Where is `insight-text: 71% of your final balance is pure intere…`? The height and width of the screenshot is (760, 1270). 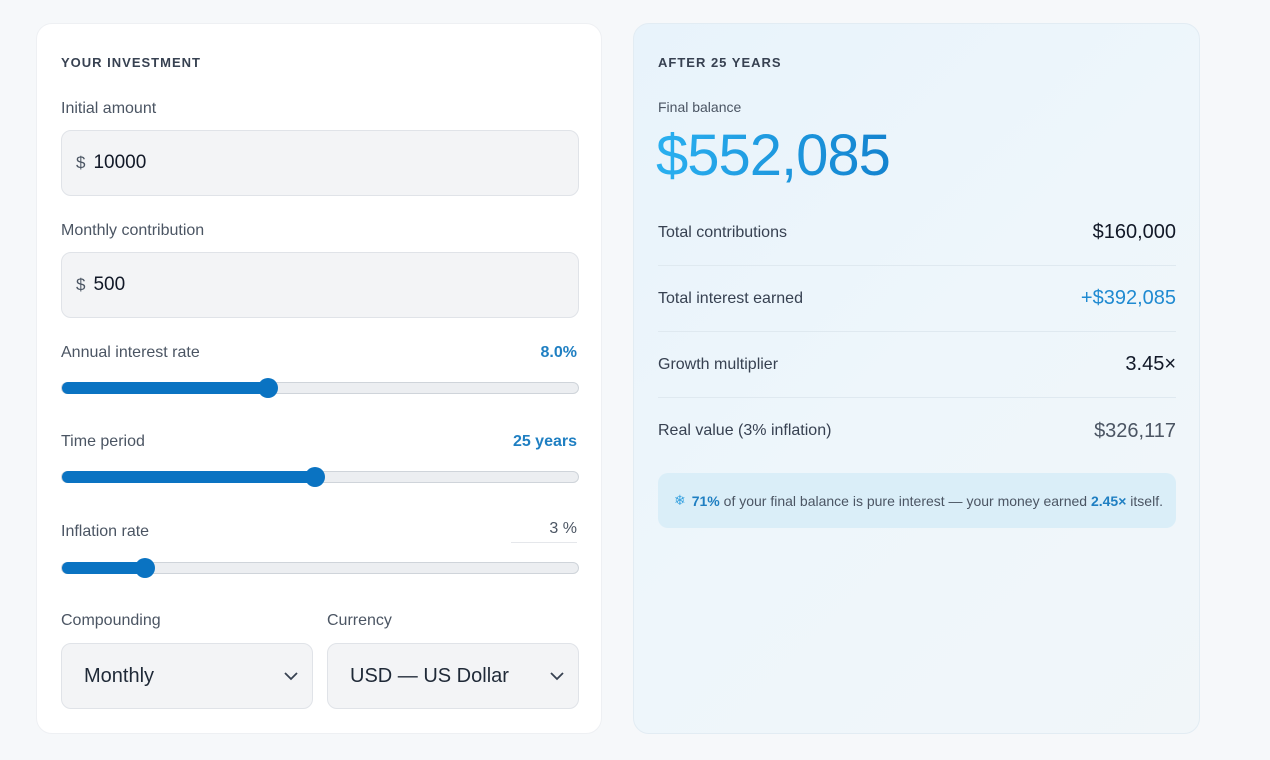
insight-text: 71% of your final balance is pure intere… is located at coordinates (927, 501).